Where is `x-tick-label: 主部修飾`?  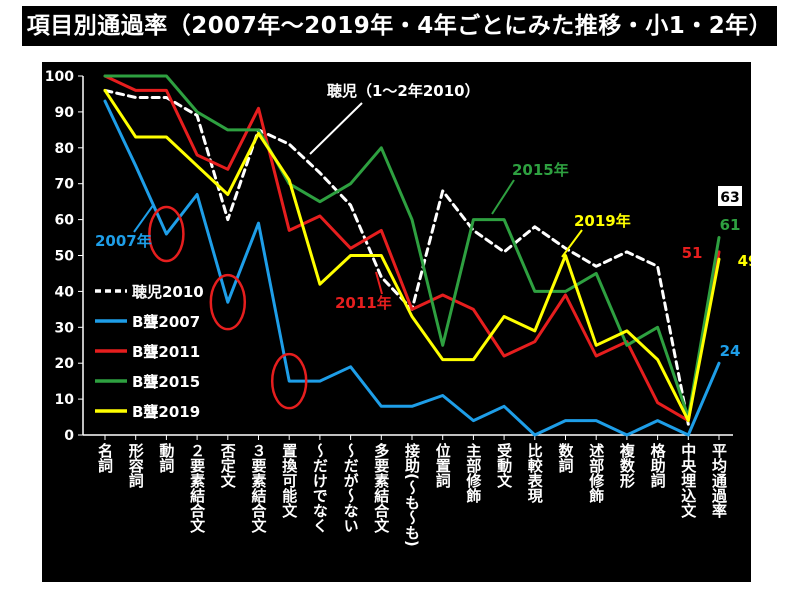
x-tick-label: 主部修飾 is located at coordinates (473, 473).